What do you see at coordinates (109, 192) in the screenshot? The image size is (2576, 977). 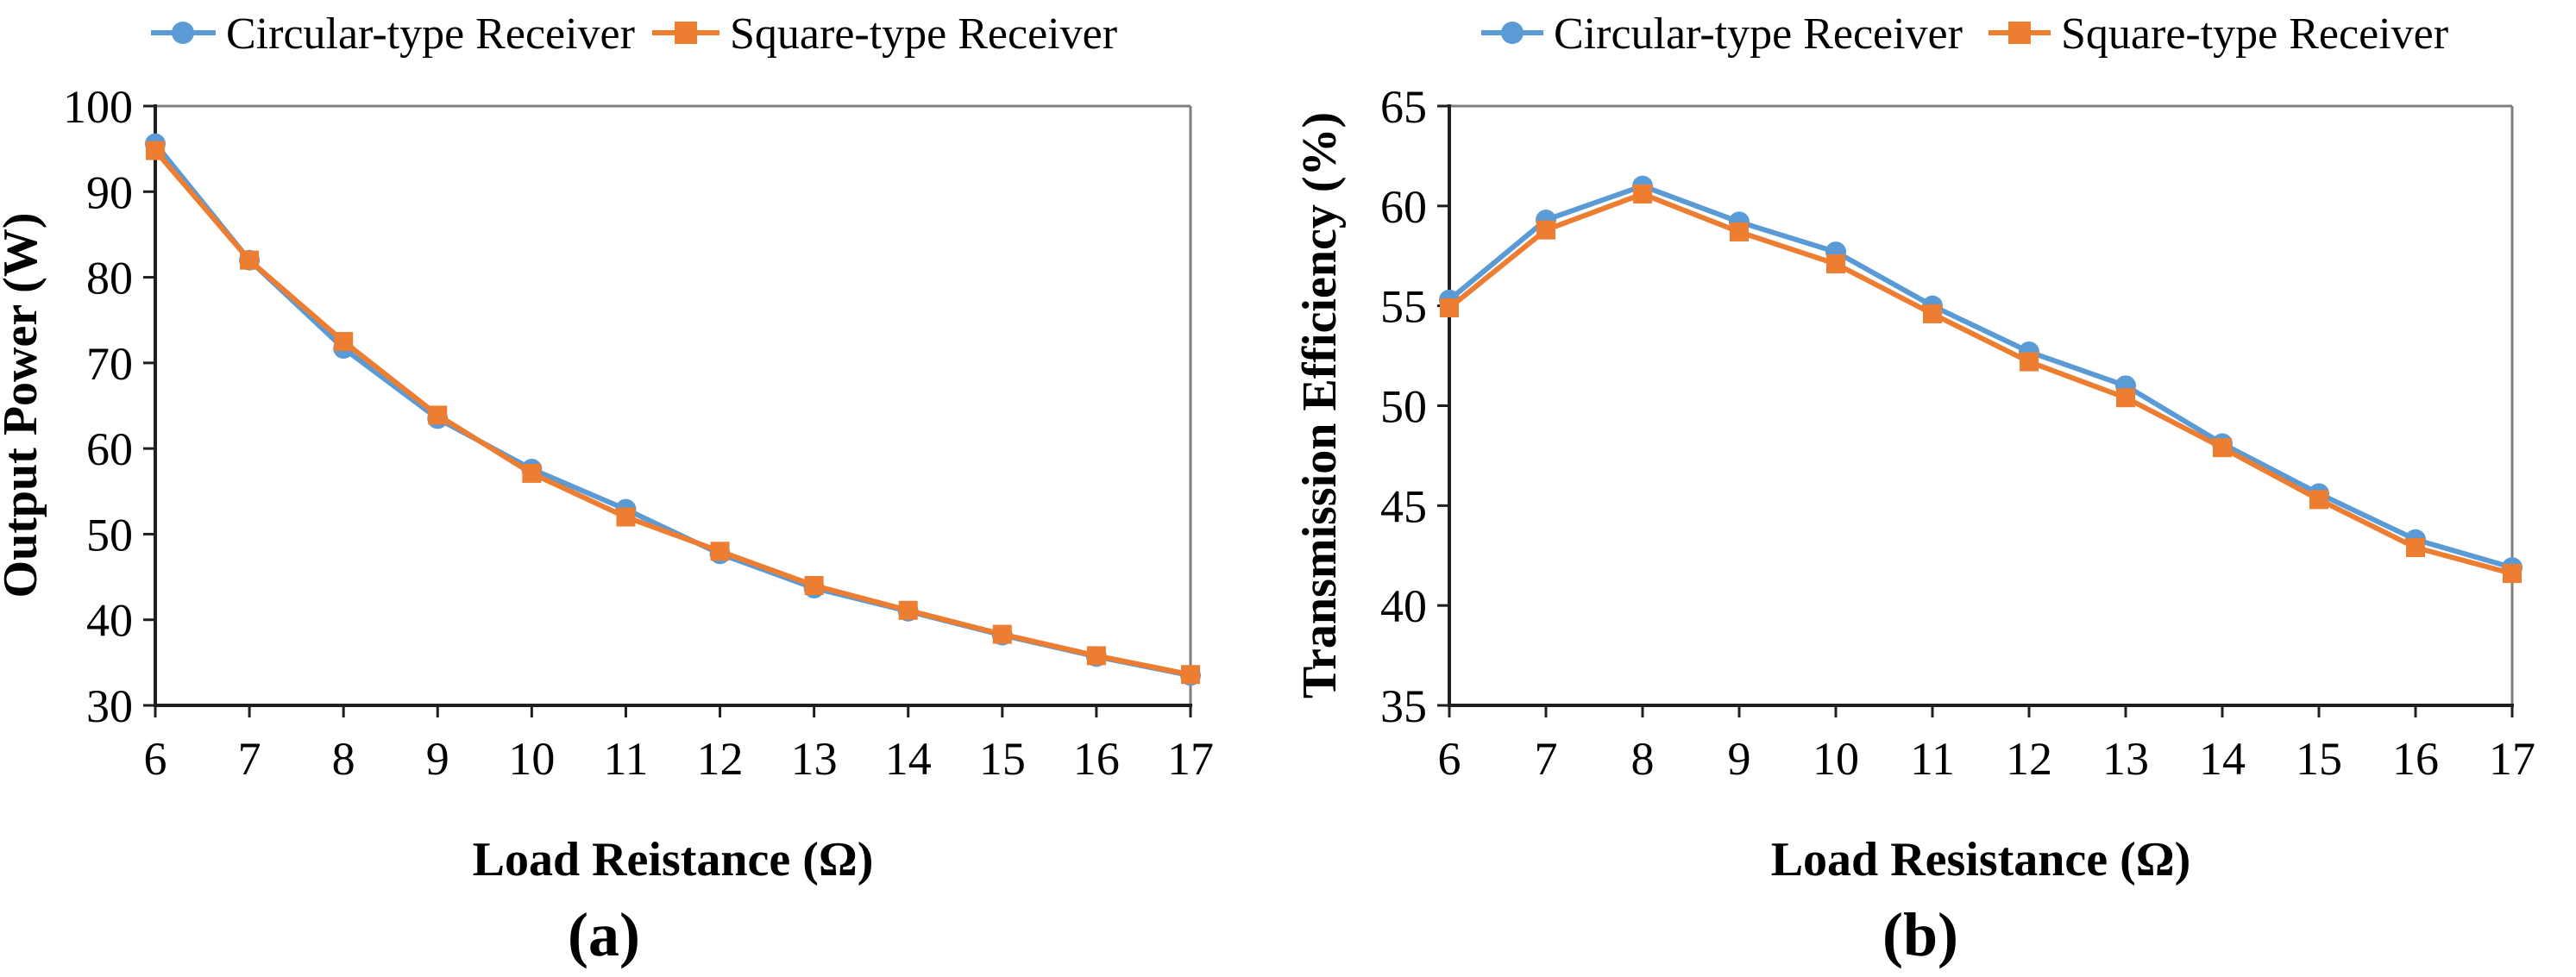 I see `y-tick-label: 90` at bounding box center [109, 192].